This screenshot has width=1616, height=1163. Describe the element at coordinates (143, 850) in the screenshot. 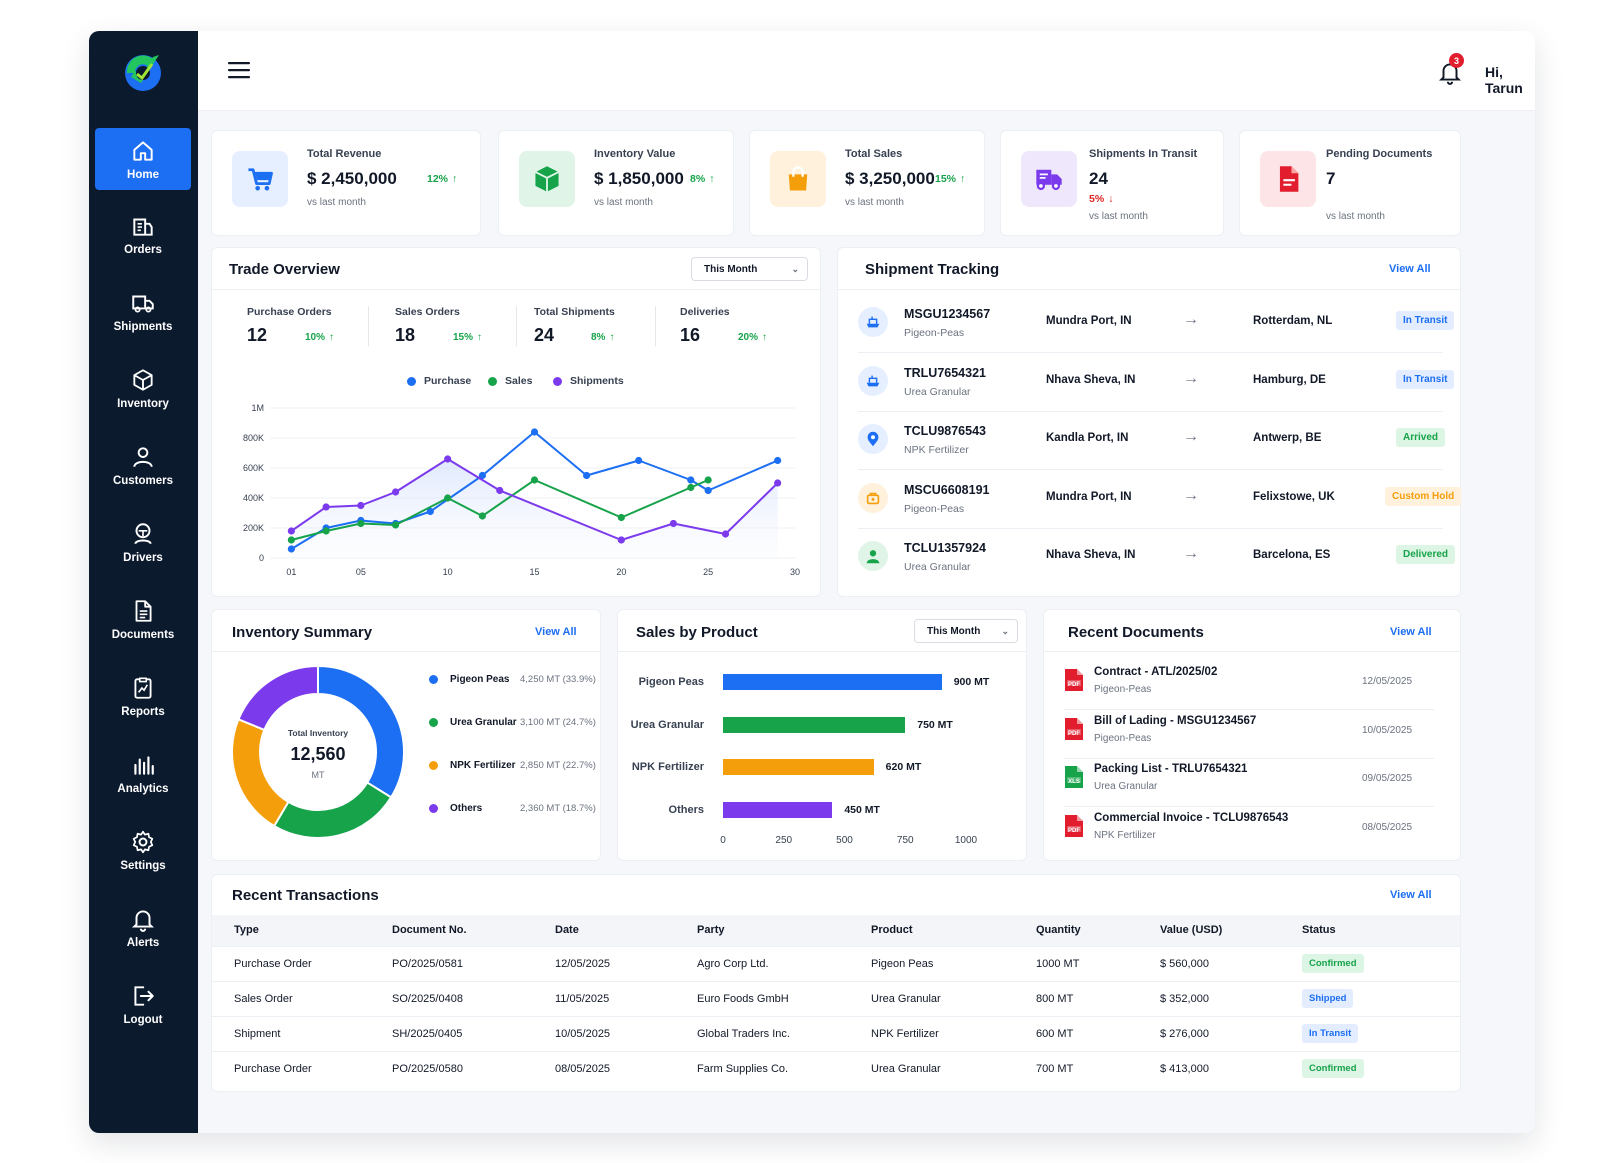

I see `sidebar-item-settings: Settings` at that location.